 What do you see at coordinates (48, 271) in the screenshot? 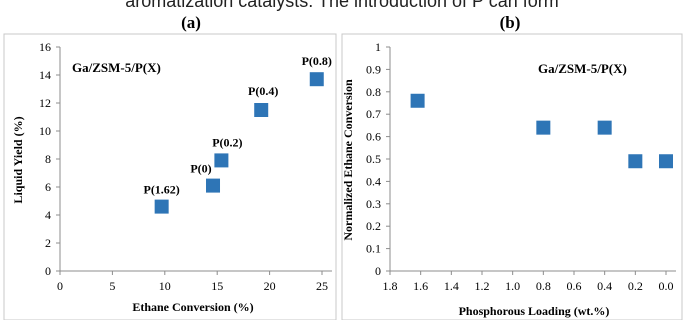
I see `chart-a-ytick-label: 0` at bounding box center [48, 271].